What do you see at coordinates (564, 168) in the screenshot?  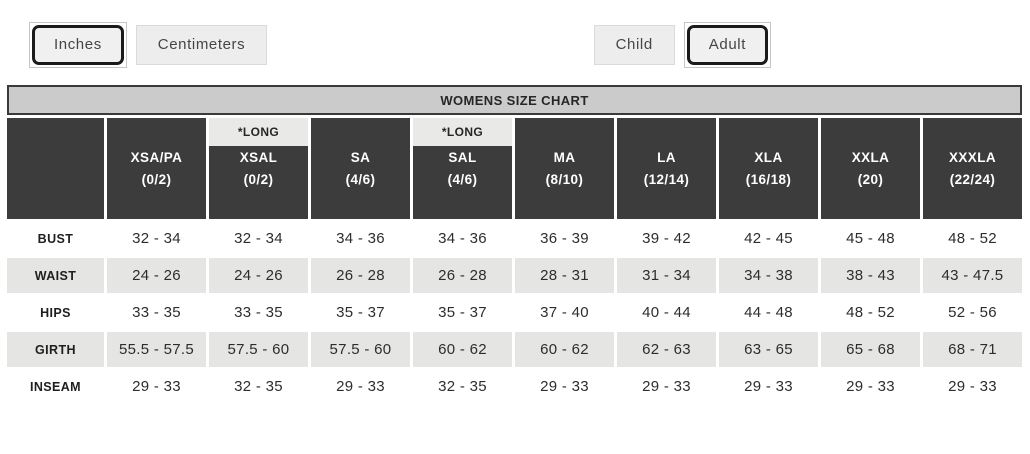 I see `column-header-ma: MA (8/10)` at bounding box center [564, 168].